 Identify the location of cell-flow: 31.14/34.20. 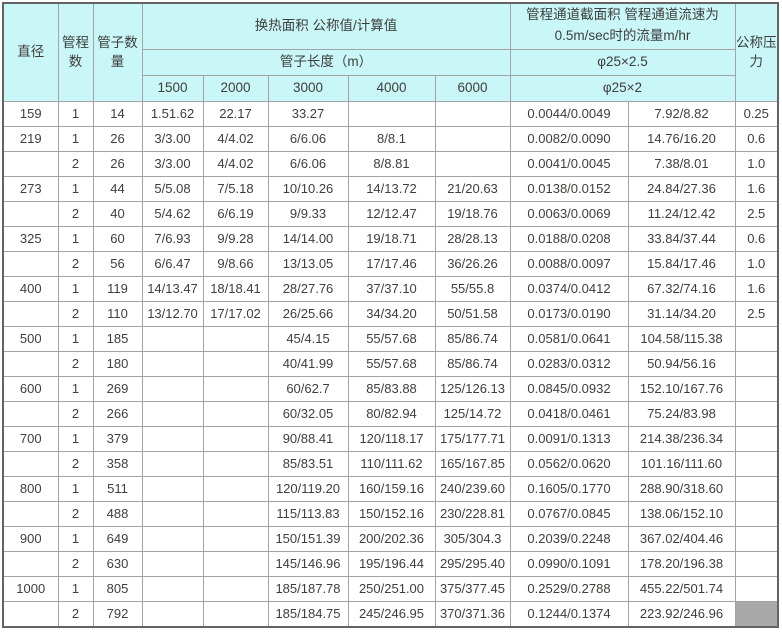
(681, 313).